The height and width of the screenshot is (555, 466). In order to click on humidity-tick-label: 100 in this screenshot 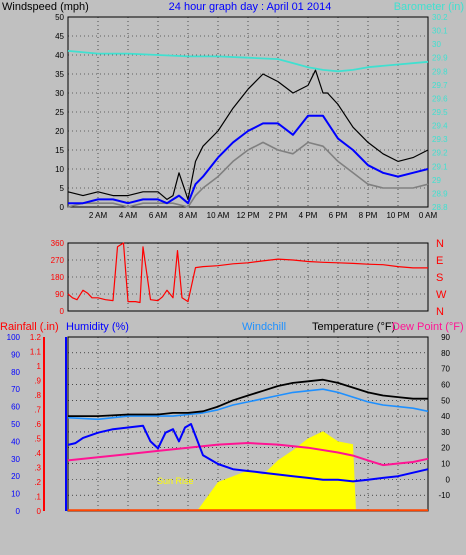, I will do `click(14, 337)`.